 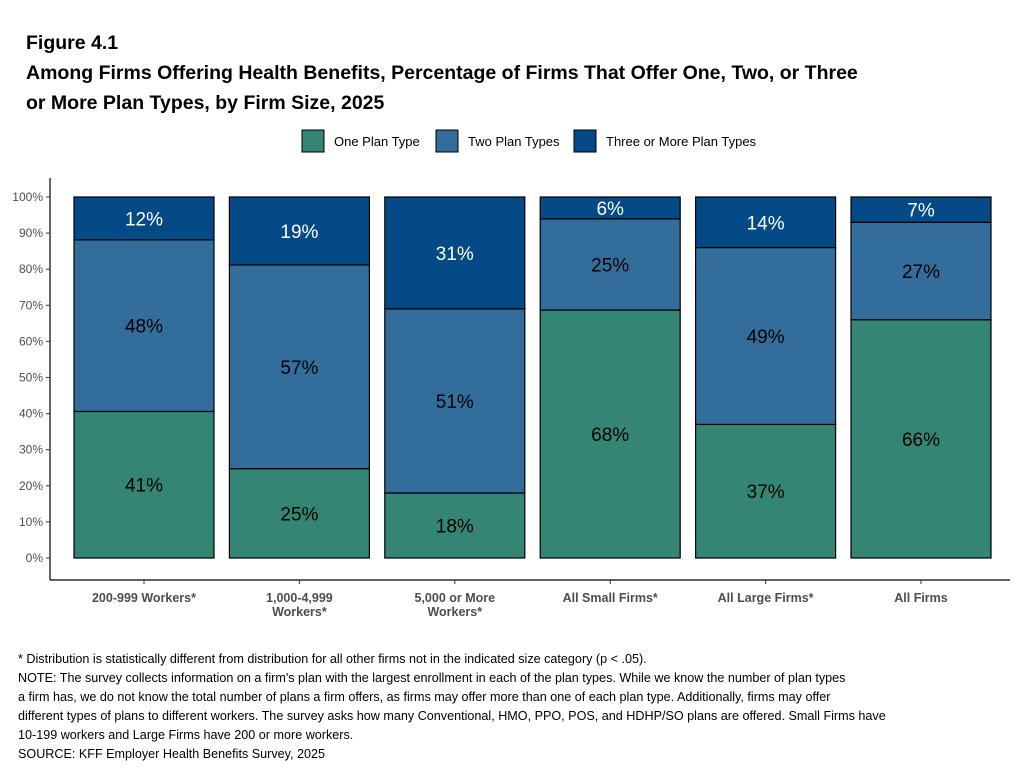 I want to click on x-tick-label: 1,000-4,999 Workers*, so click(x=299, y=605).